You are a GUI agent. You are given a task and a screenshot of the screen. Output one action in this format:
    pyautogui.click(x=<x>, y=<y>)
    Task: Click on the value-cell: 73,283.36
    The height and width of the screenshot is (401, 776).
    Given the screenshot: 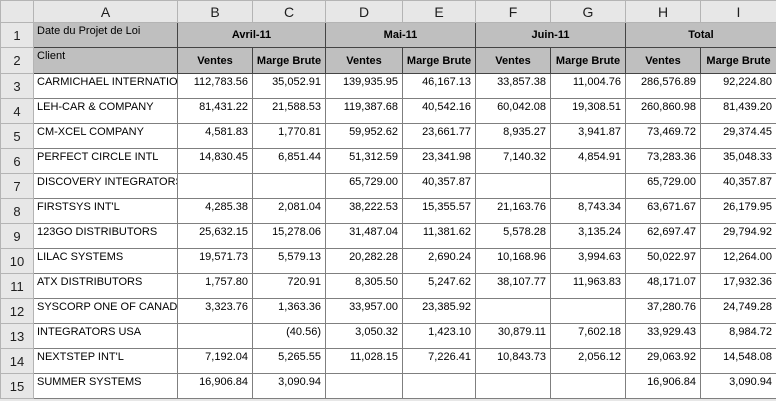 What is the action you would take?
    pyautogui.click(x=663, y=161)
    